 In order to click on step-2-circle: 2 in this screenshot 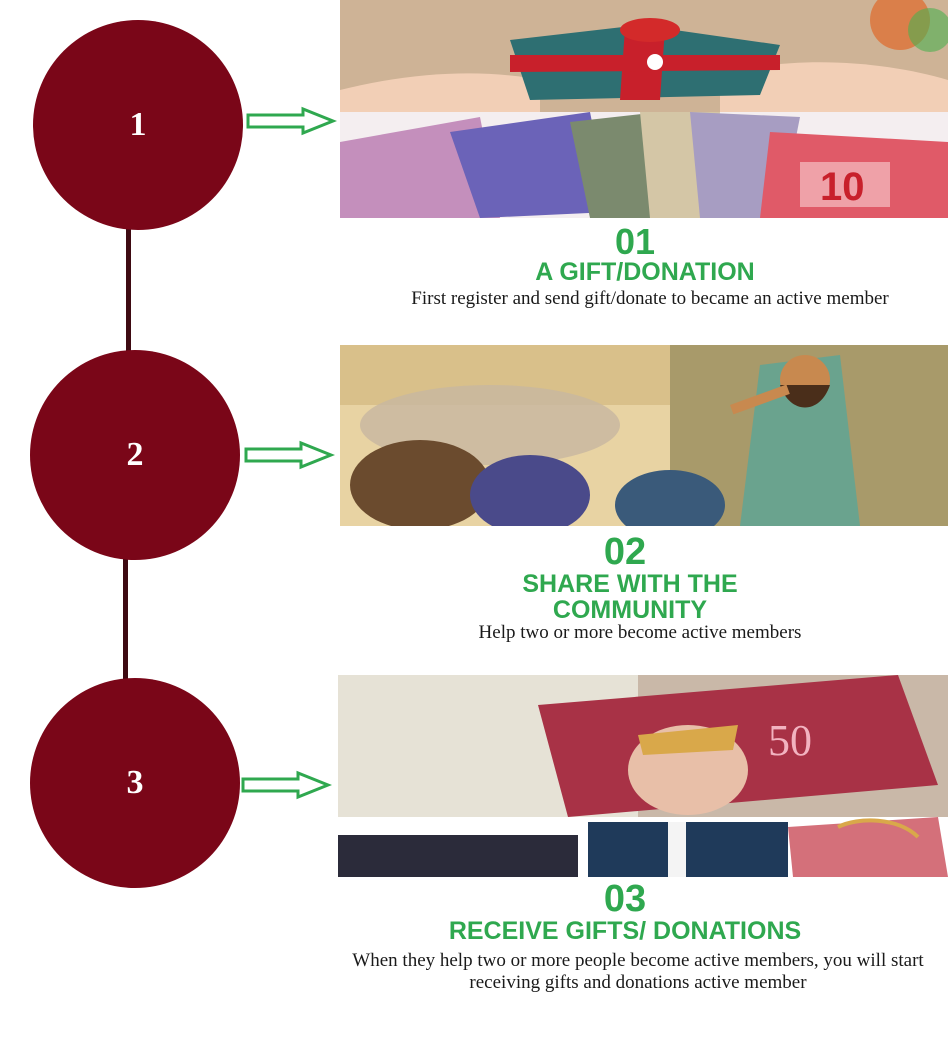, I will do `click(135, 455)`.